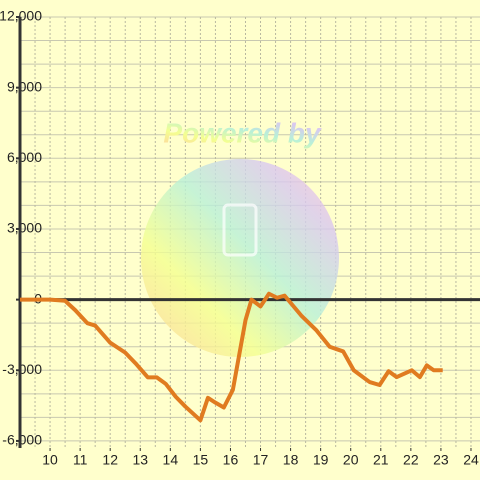 The image size is (480, 480). I want to click on x-tick-label: 13, so click(140, 460).